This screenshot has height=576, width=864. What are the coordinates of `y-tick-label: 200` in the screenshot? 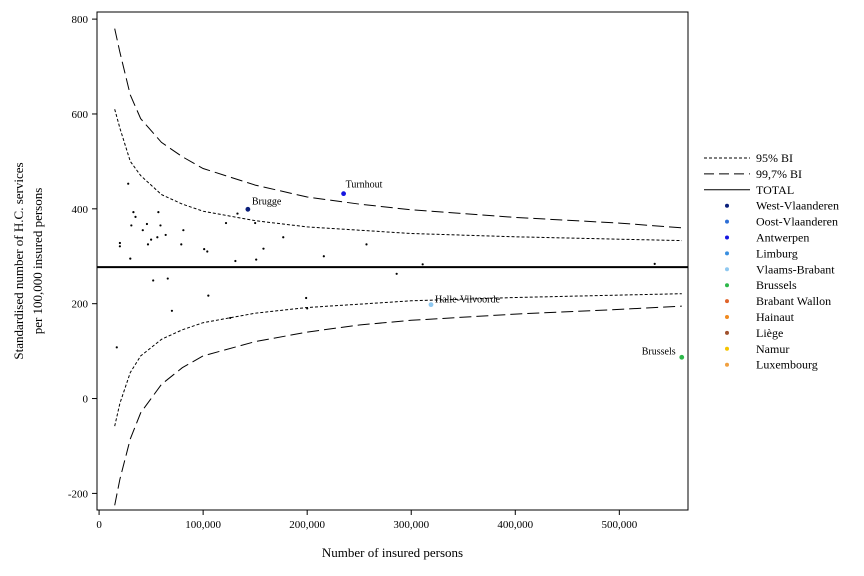 It's located at (80, 305).